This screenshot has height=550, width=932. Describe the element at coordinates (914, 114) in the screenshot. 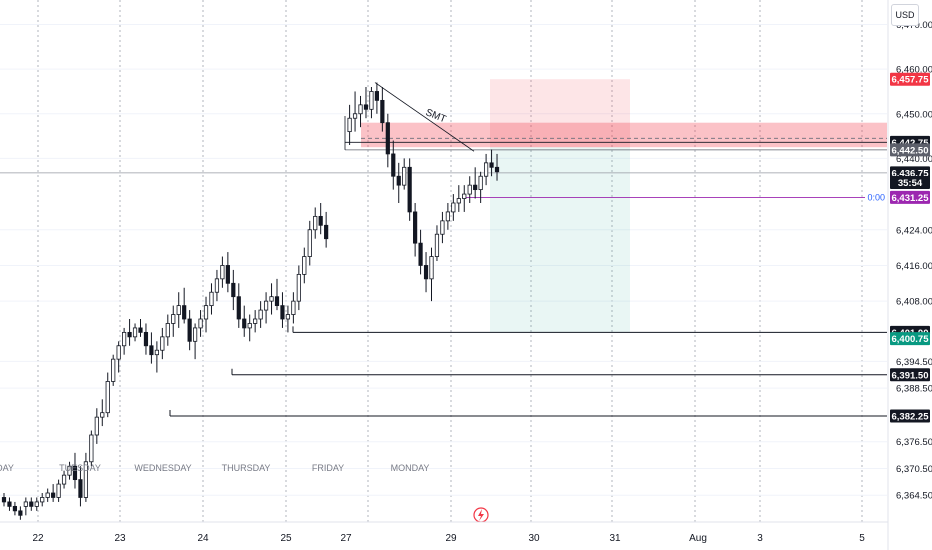

I see `price-tick-label: 6,450.00` at that location.